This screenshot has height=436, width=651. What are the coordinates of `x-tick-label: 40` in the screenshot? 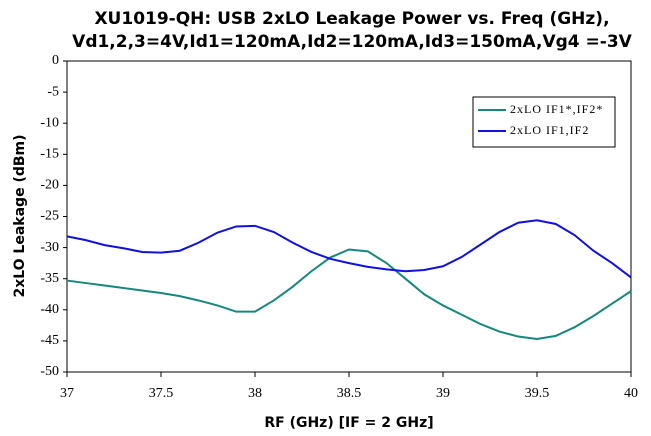 It's located at (631, 393).